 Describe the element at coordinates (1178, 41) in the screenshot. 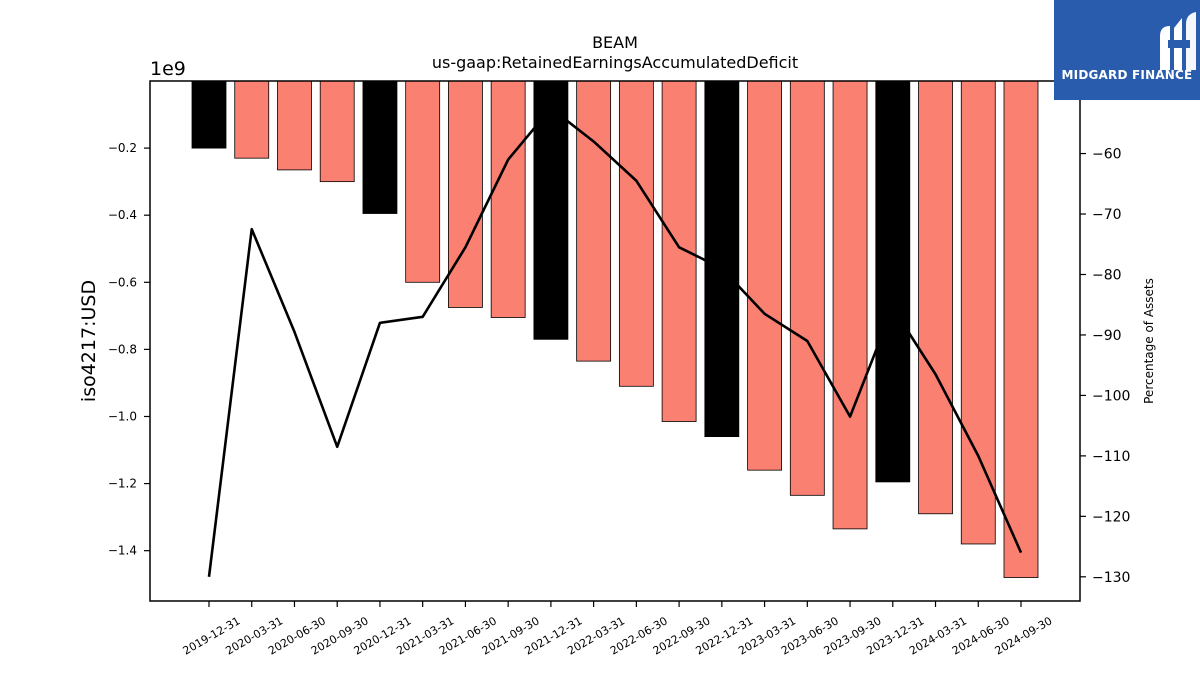

I see `brand-mark-icon` at that location.